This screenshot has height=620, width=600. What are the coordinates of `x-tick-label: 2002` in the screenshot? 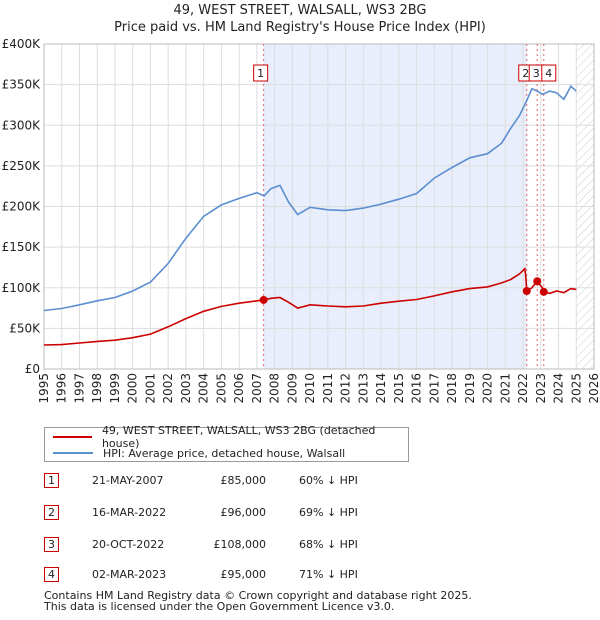 It's located at (168, 388).